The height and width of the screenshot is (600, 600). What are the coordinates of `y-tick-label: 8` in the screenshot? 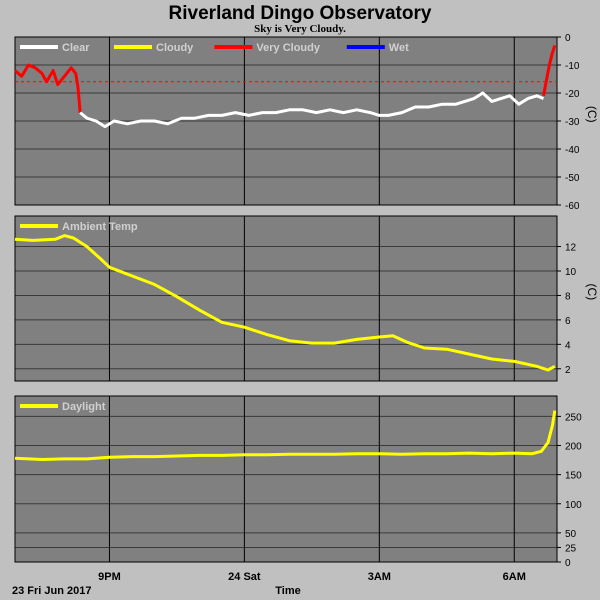 It's located at (568, 296).